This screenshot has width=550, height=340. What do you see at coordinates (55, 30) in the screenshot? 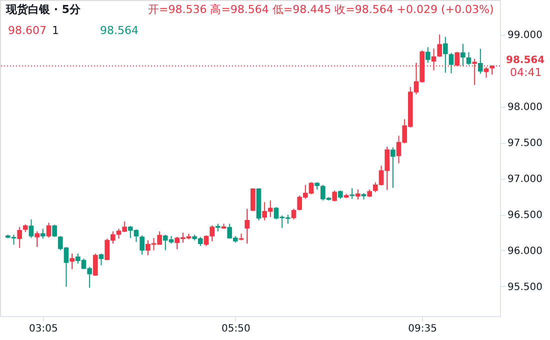
I see `annotation: 1` at bounding box center [55, 30].